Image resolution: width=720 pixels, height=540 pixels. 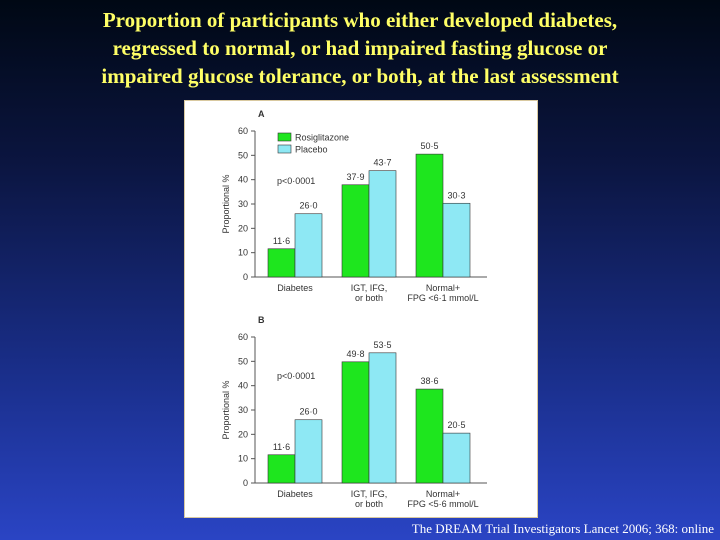 What do you see at coordinates (295, 288) in the screenshot?
I see `panel-a-category-label: Diabetes` at bounding box center [295, 288].